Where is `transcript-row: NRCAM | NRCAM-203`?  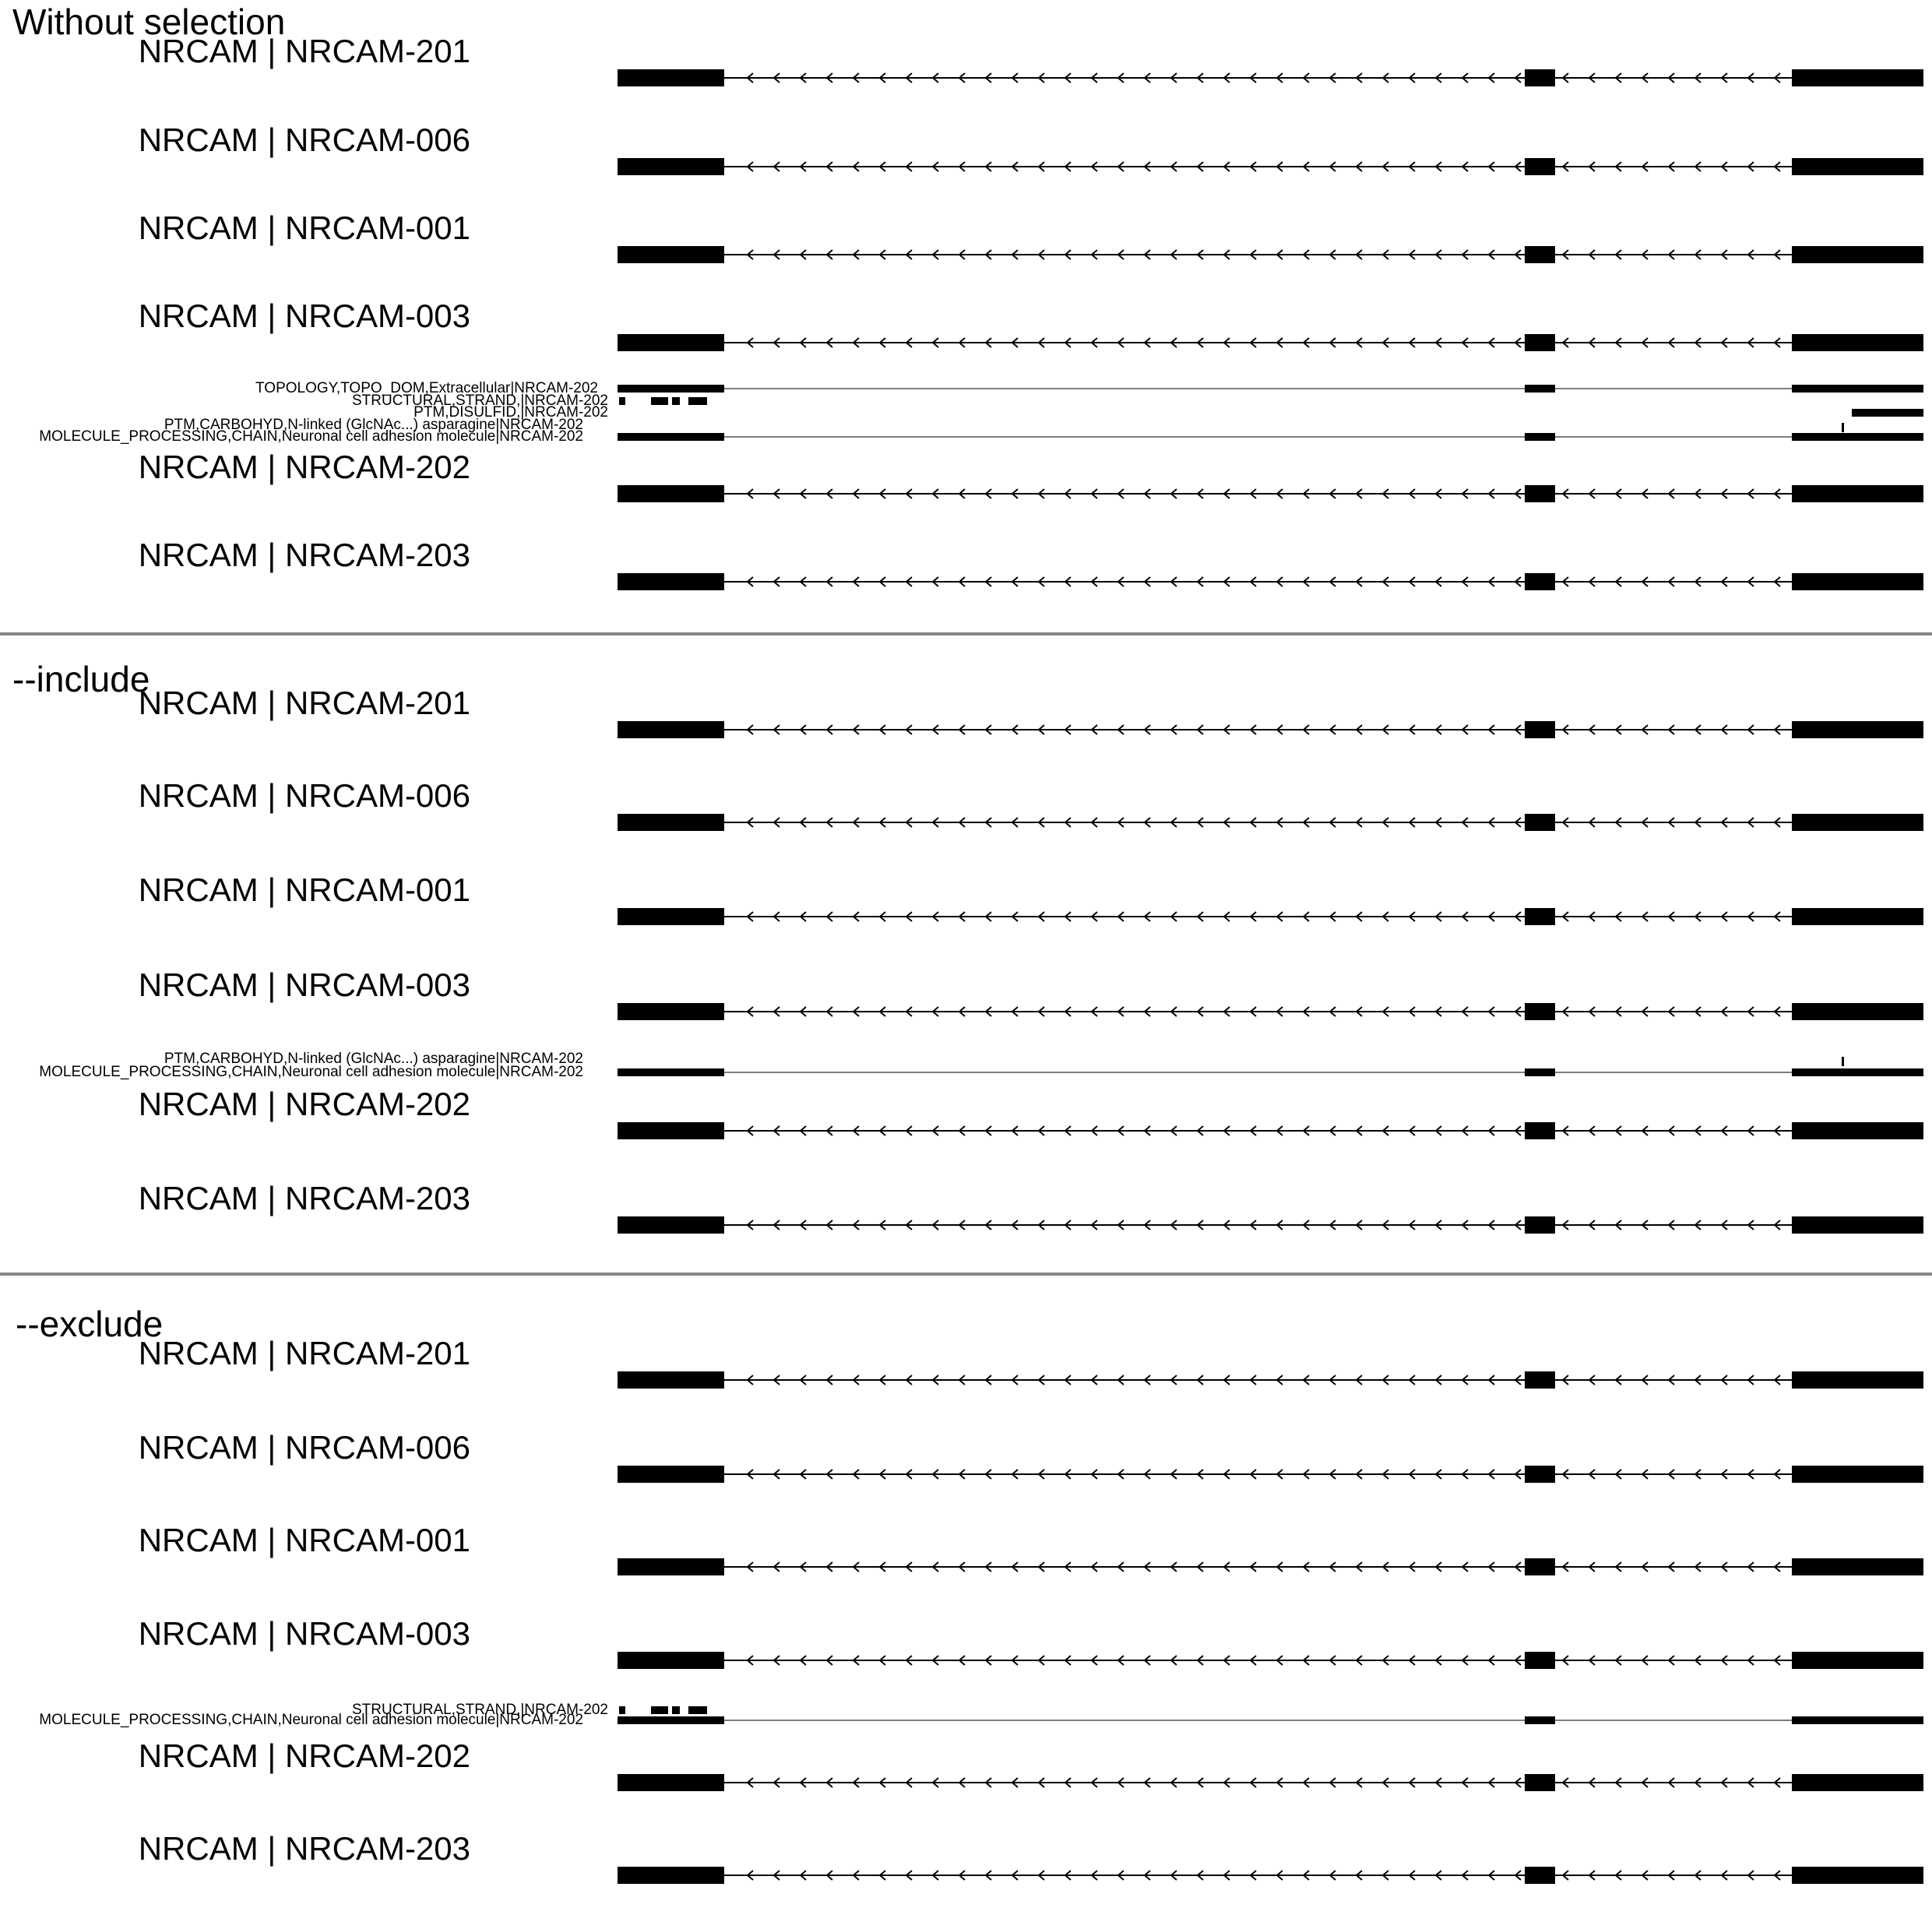 transcript-row: NRCAM | NRCAM-203 is located at coordinates (1031, 1857).